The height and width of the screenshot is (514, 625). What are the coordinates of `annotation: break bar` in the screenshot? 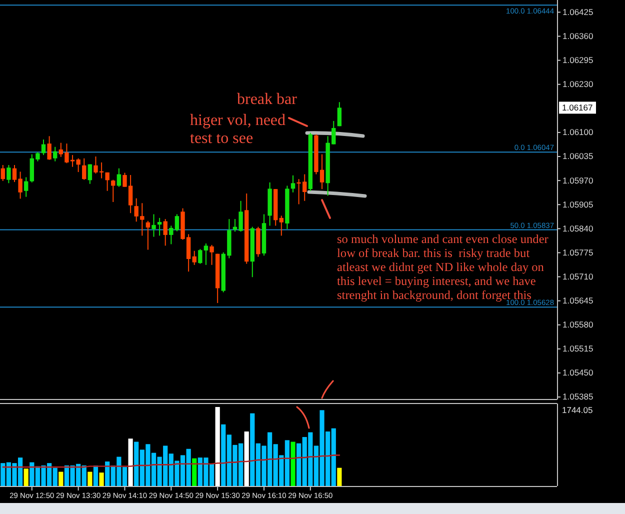 It's located at (267, 99).